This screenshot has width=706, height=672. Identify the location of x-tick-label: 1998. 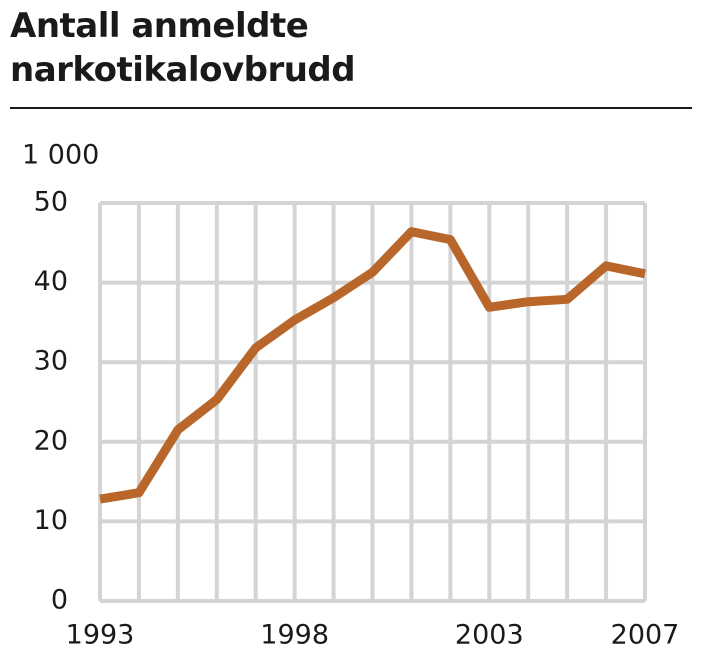
(294, 635).